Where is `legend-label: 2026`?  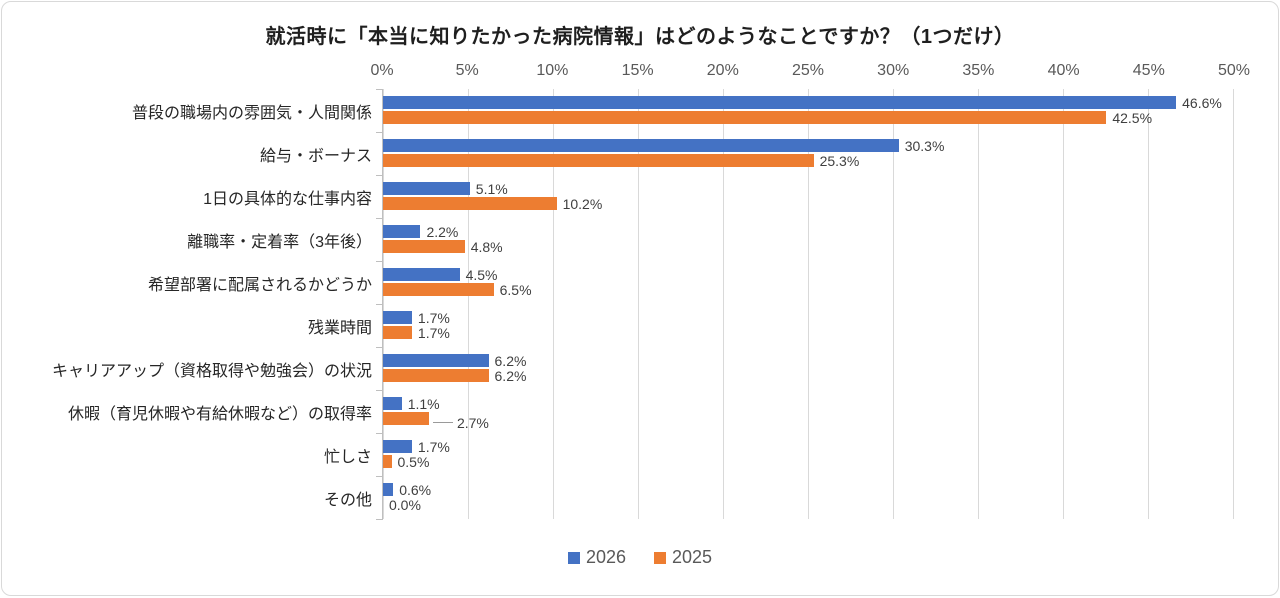
legend-label: 2026 is located at coordinates (605, 557).